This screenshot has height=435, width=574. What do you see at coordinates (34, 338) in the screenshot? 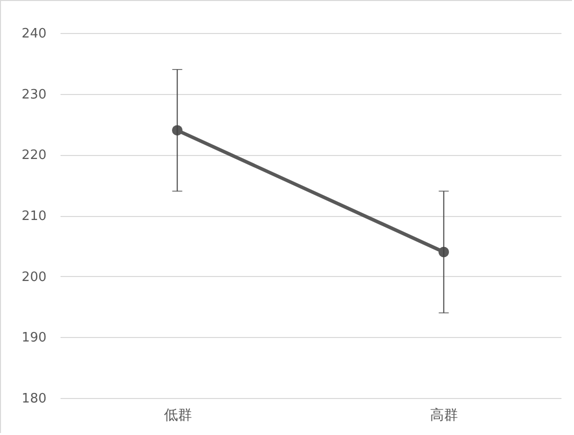
I see `y-tick-label: 190` at bounding box center [34, 338].